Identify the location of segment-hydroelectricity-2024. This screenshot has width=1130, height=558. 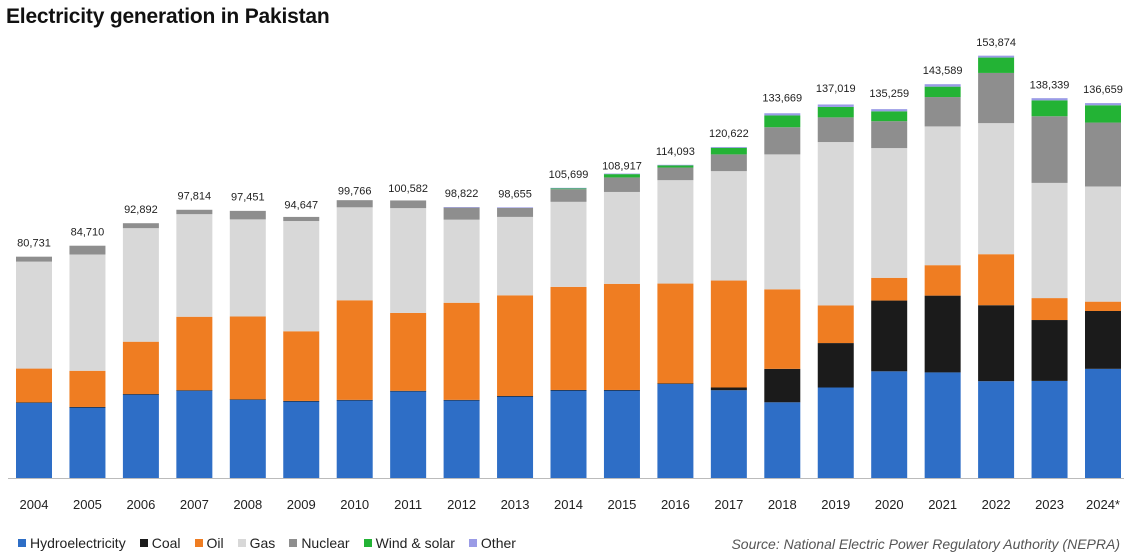
(1103, 423).